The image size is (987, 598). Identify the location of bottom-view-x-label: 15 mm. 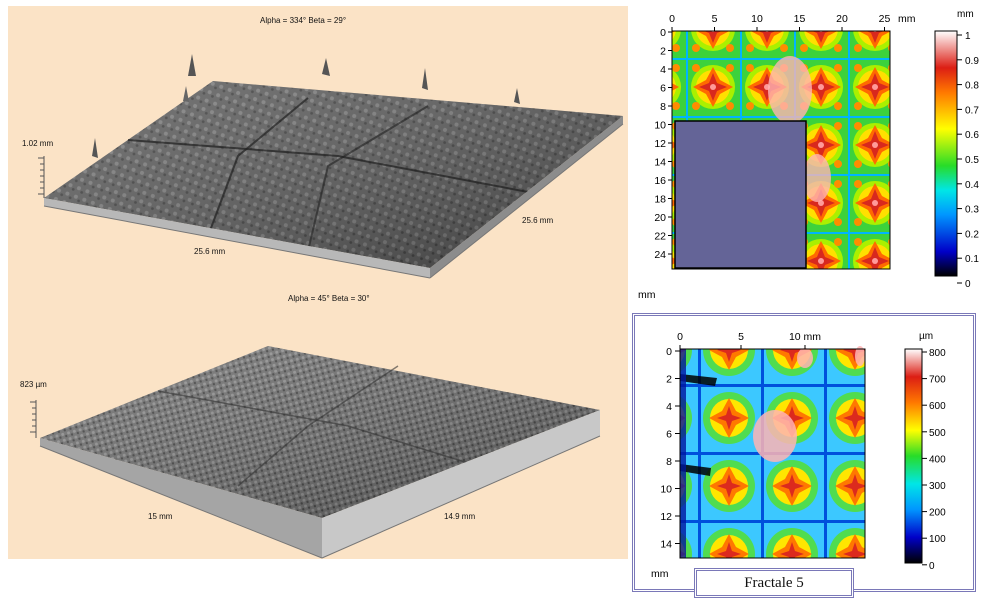
(160, 516).